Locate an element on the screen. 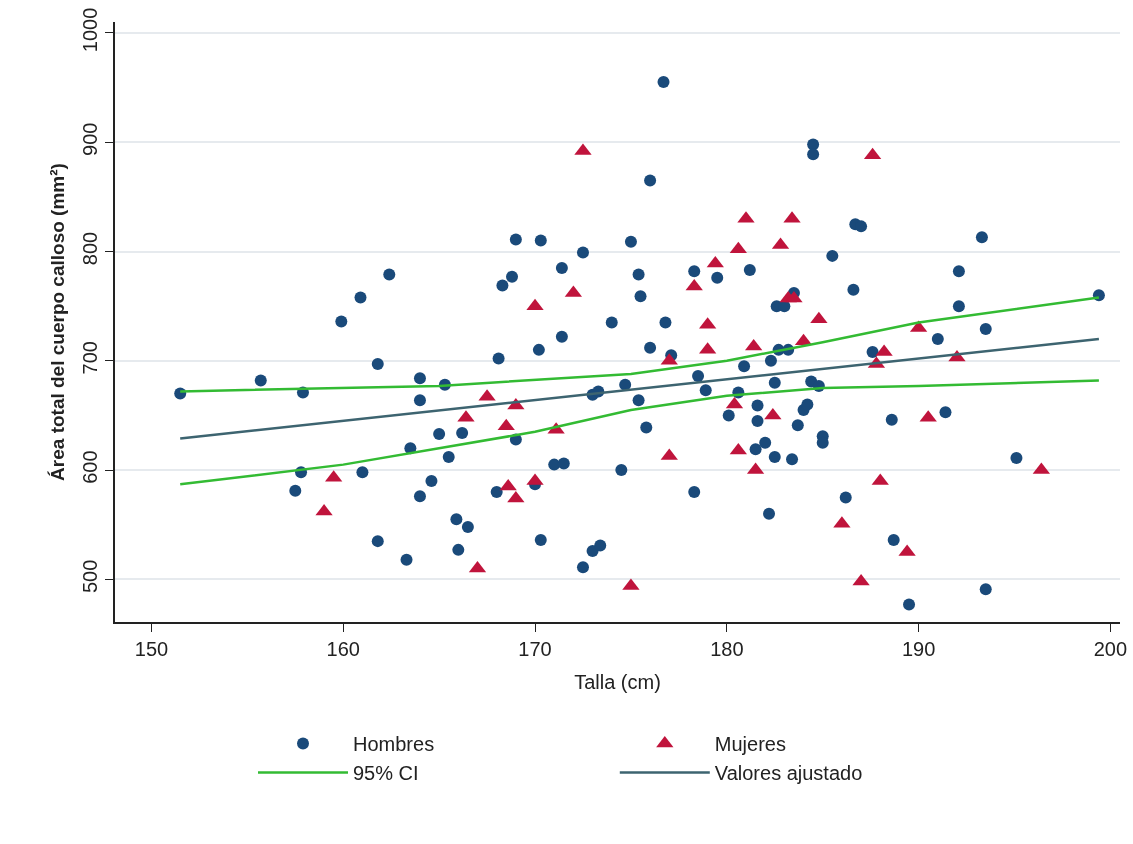 This screenshot has height=844, width=1133. x-axis-title: Talla (cm) is located at coordinates (617, 681).